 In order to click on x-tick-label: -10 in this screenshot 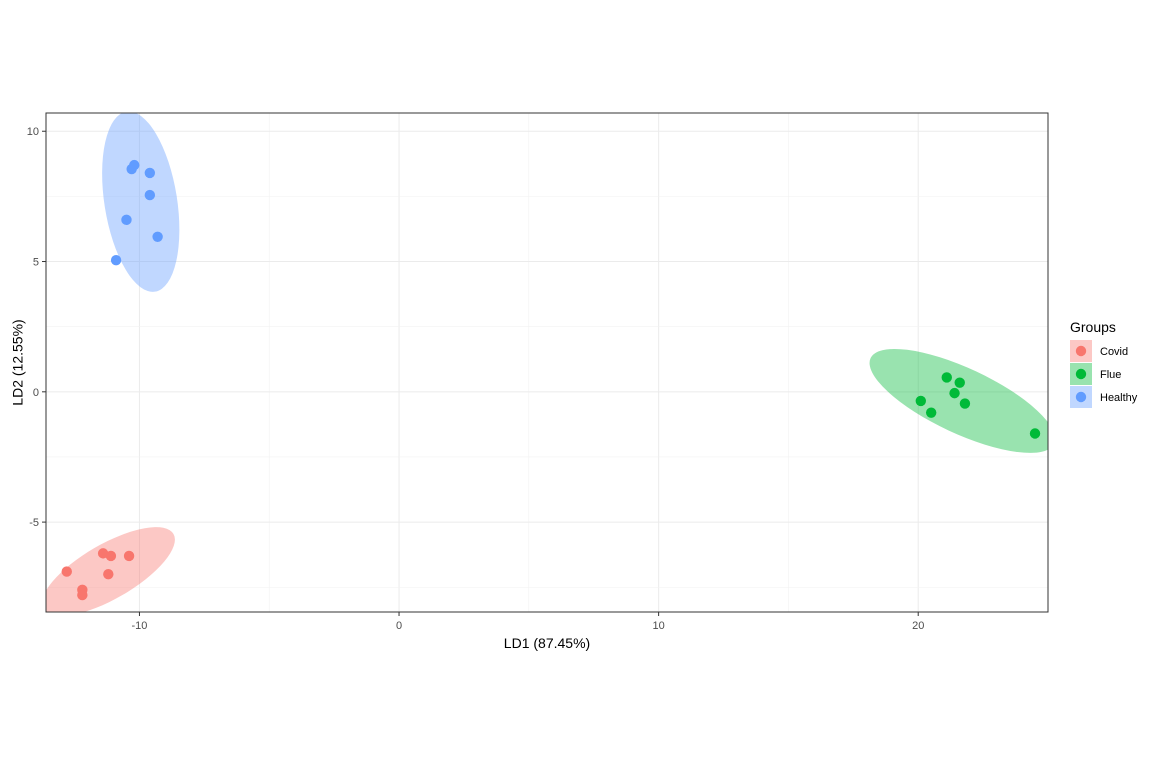, I will do `click(139, 626)`.